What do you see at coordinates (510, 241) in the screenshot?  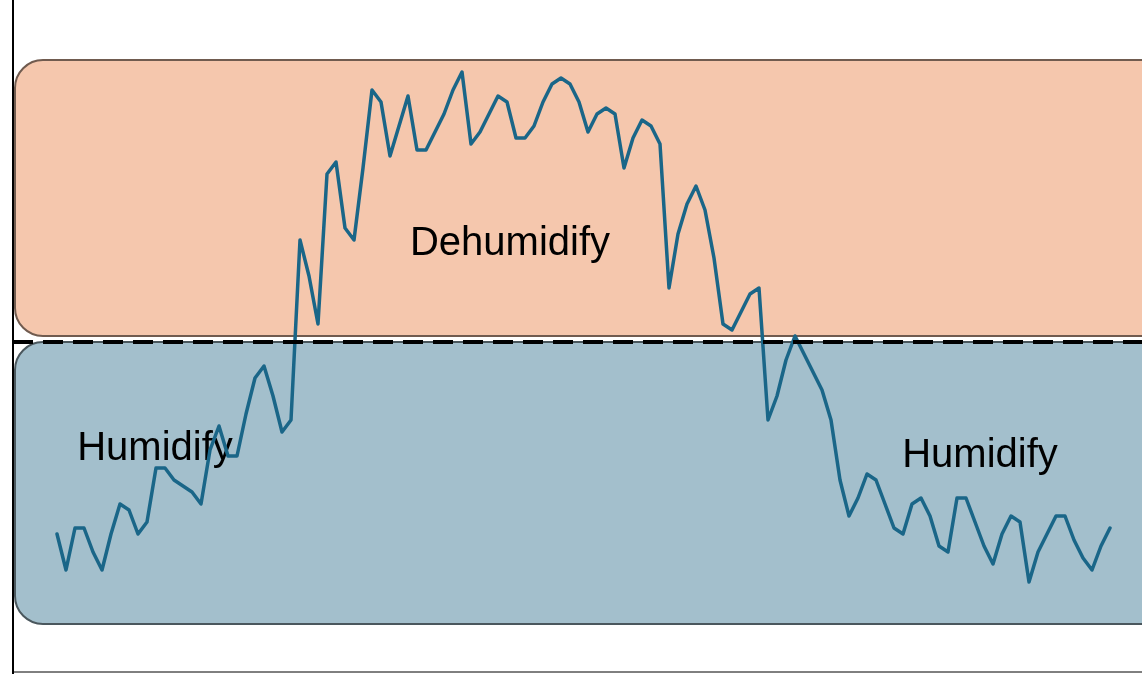 I see `band-label: Dehumidify` at bounding box center [510, 241].